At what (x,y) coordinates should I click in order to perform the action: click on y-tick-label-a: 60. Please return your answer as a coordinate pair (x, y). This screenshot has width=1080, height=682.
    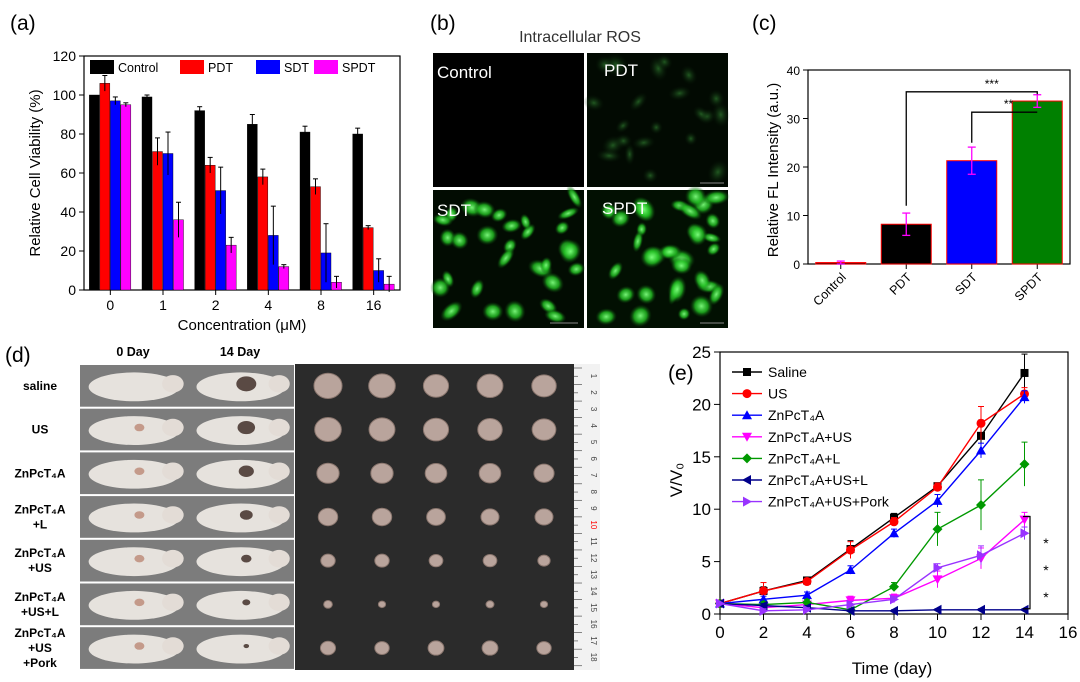
    Looking at the image, I should click on (68, 173).